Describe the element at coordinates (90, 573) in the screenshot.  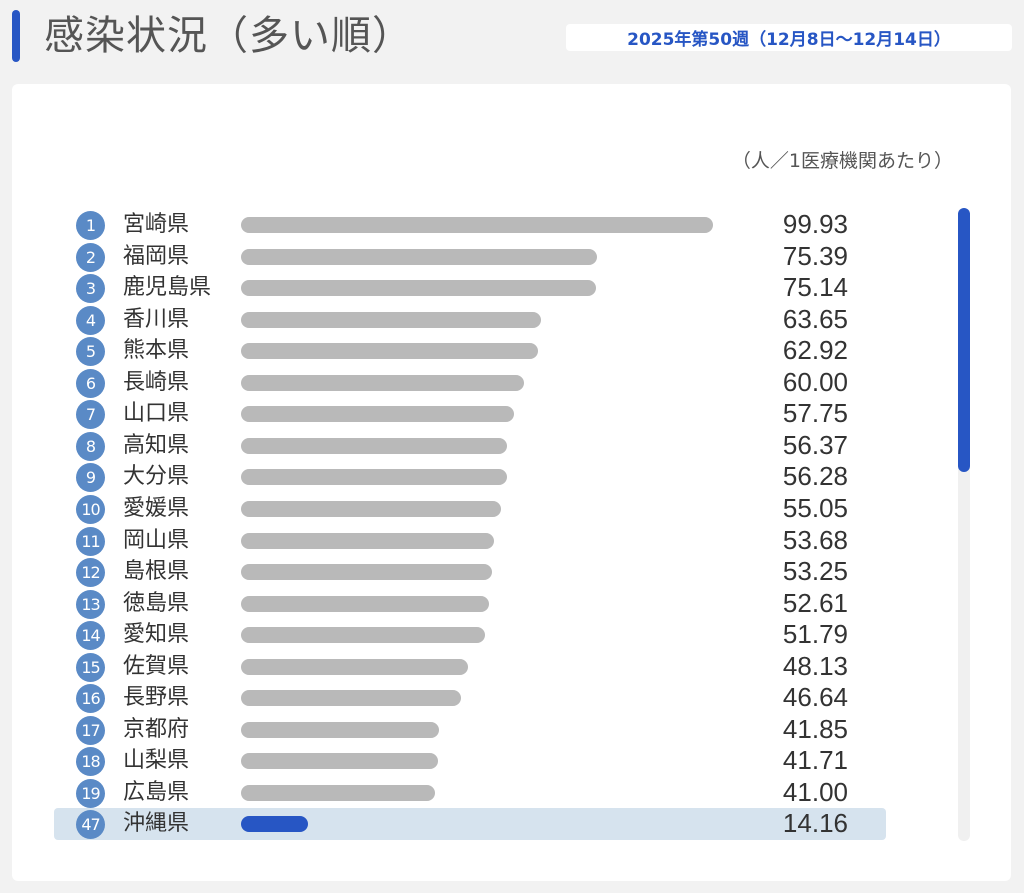
I see `rank-badge: 12` at that location.